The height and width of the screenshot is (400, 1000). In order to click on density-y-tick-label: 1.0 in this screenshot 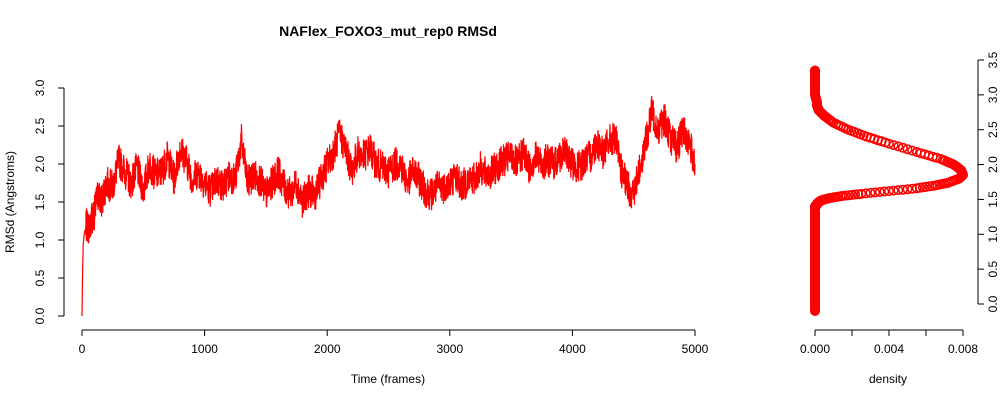, I will do `click(993, 234)`.